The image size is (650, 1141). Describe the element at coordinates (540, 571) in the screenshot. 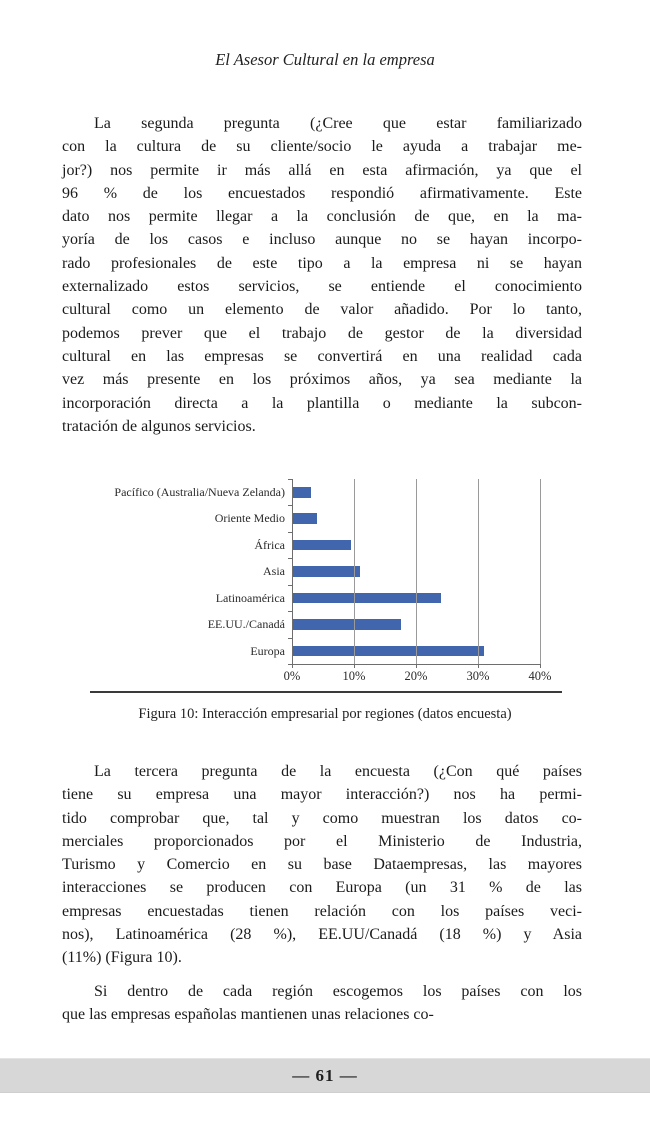

I see `grid-line` at that location.